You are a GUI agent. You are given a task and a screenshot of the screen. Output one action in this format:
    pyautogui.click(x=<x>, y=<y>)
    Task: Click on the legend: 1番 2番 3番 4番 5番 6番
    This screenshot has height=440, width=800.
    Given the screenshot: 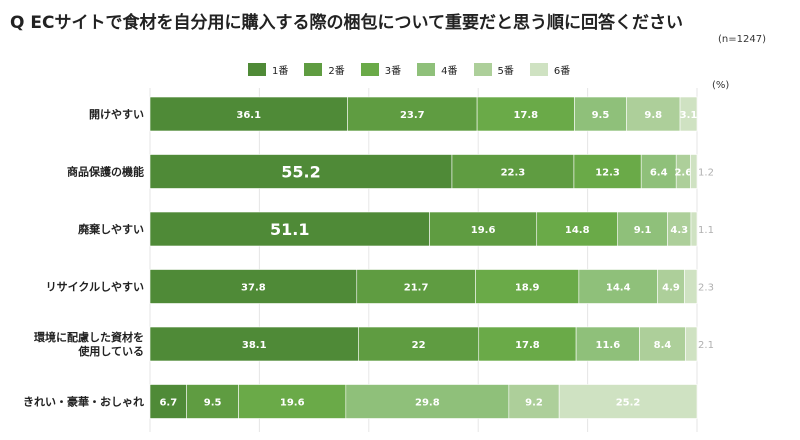 What is the action you would take?
    pyautogui.click(x=409, y=69)
    